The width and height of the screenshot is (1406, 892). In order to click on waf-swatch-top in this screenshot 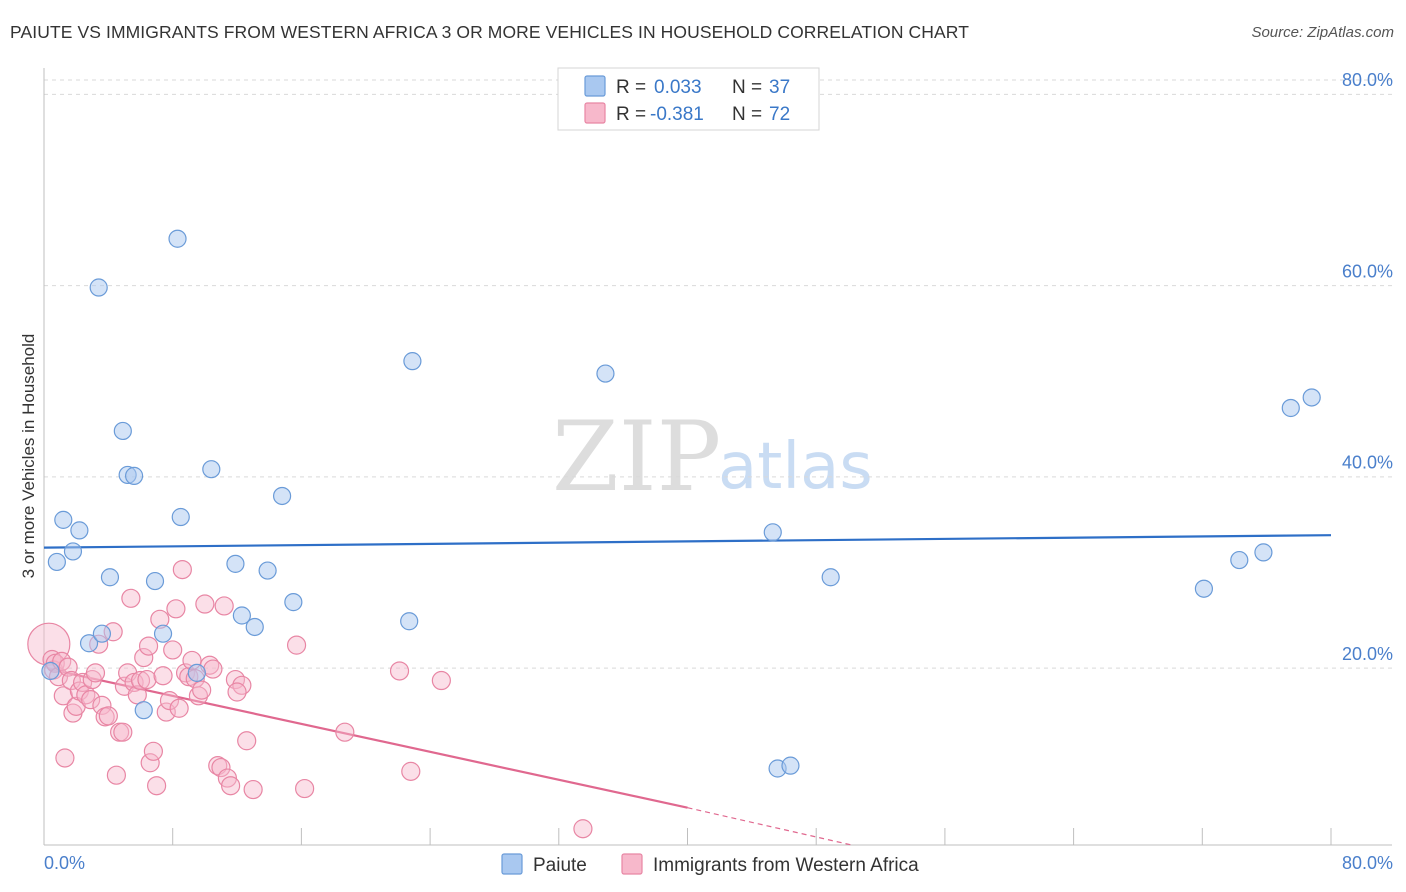, I will do `click(595, 113)`.